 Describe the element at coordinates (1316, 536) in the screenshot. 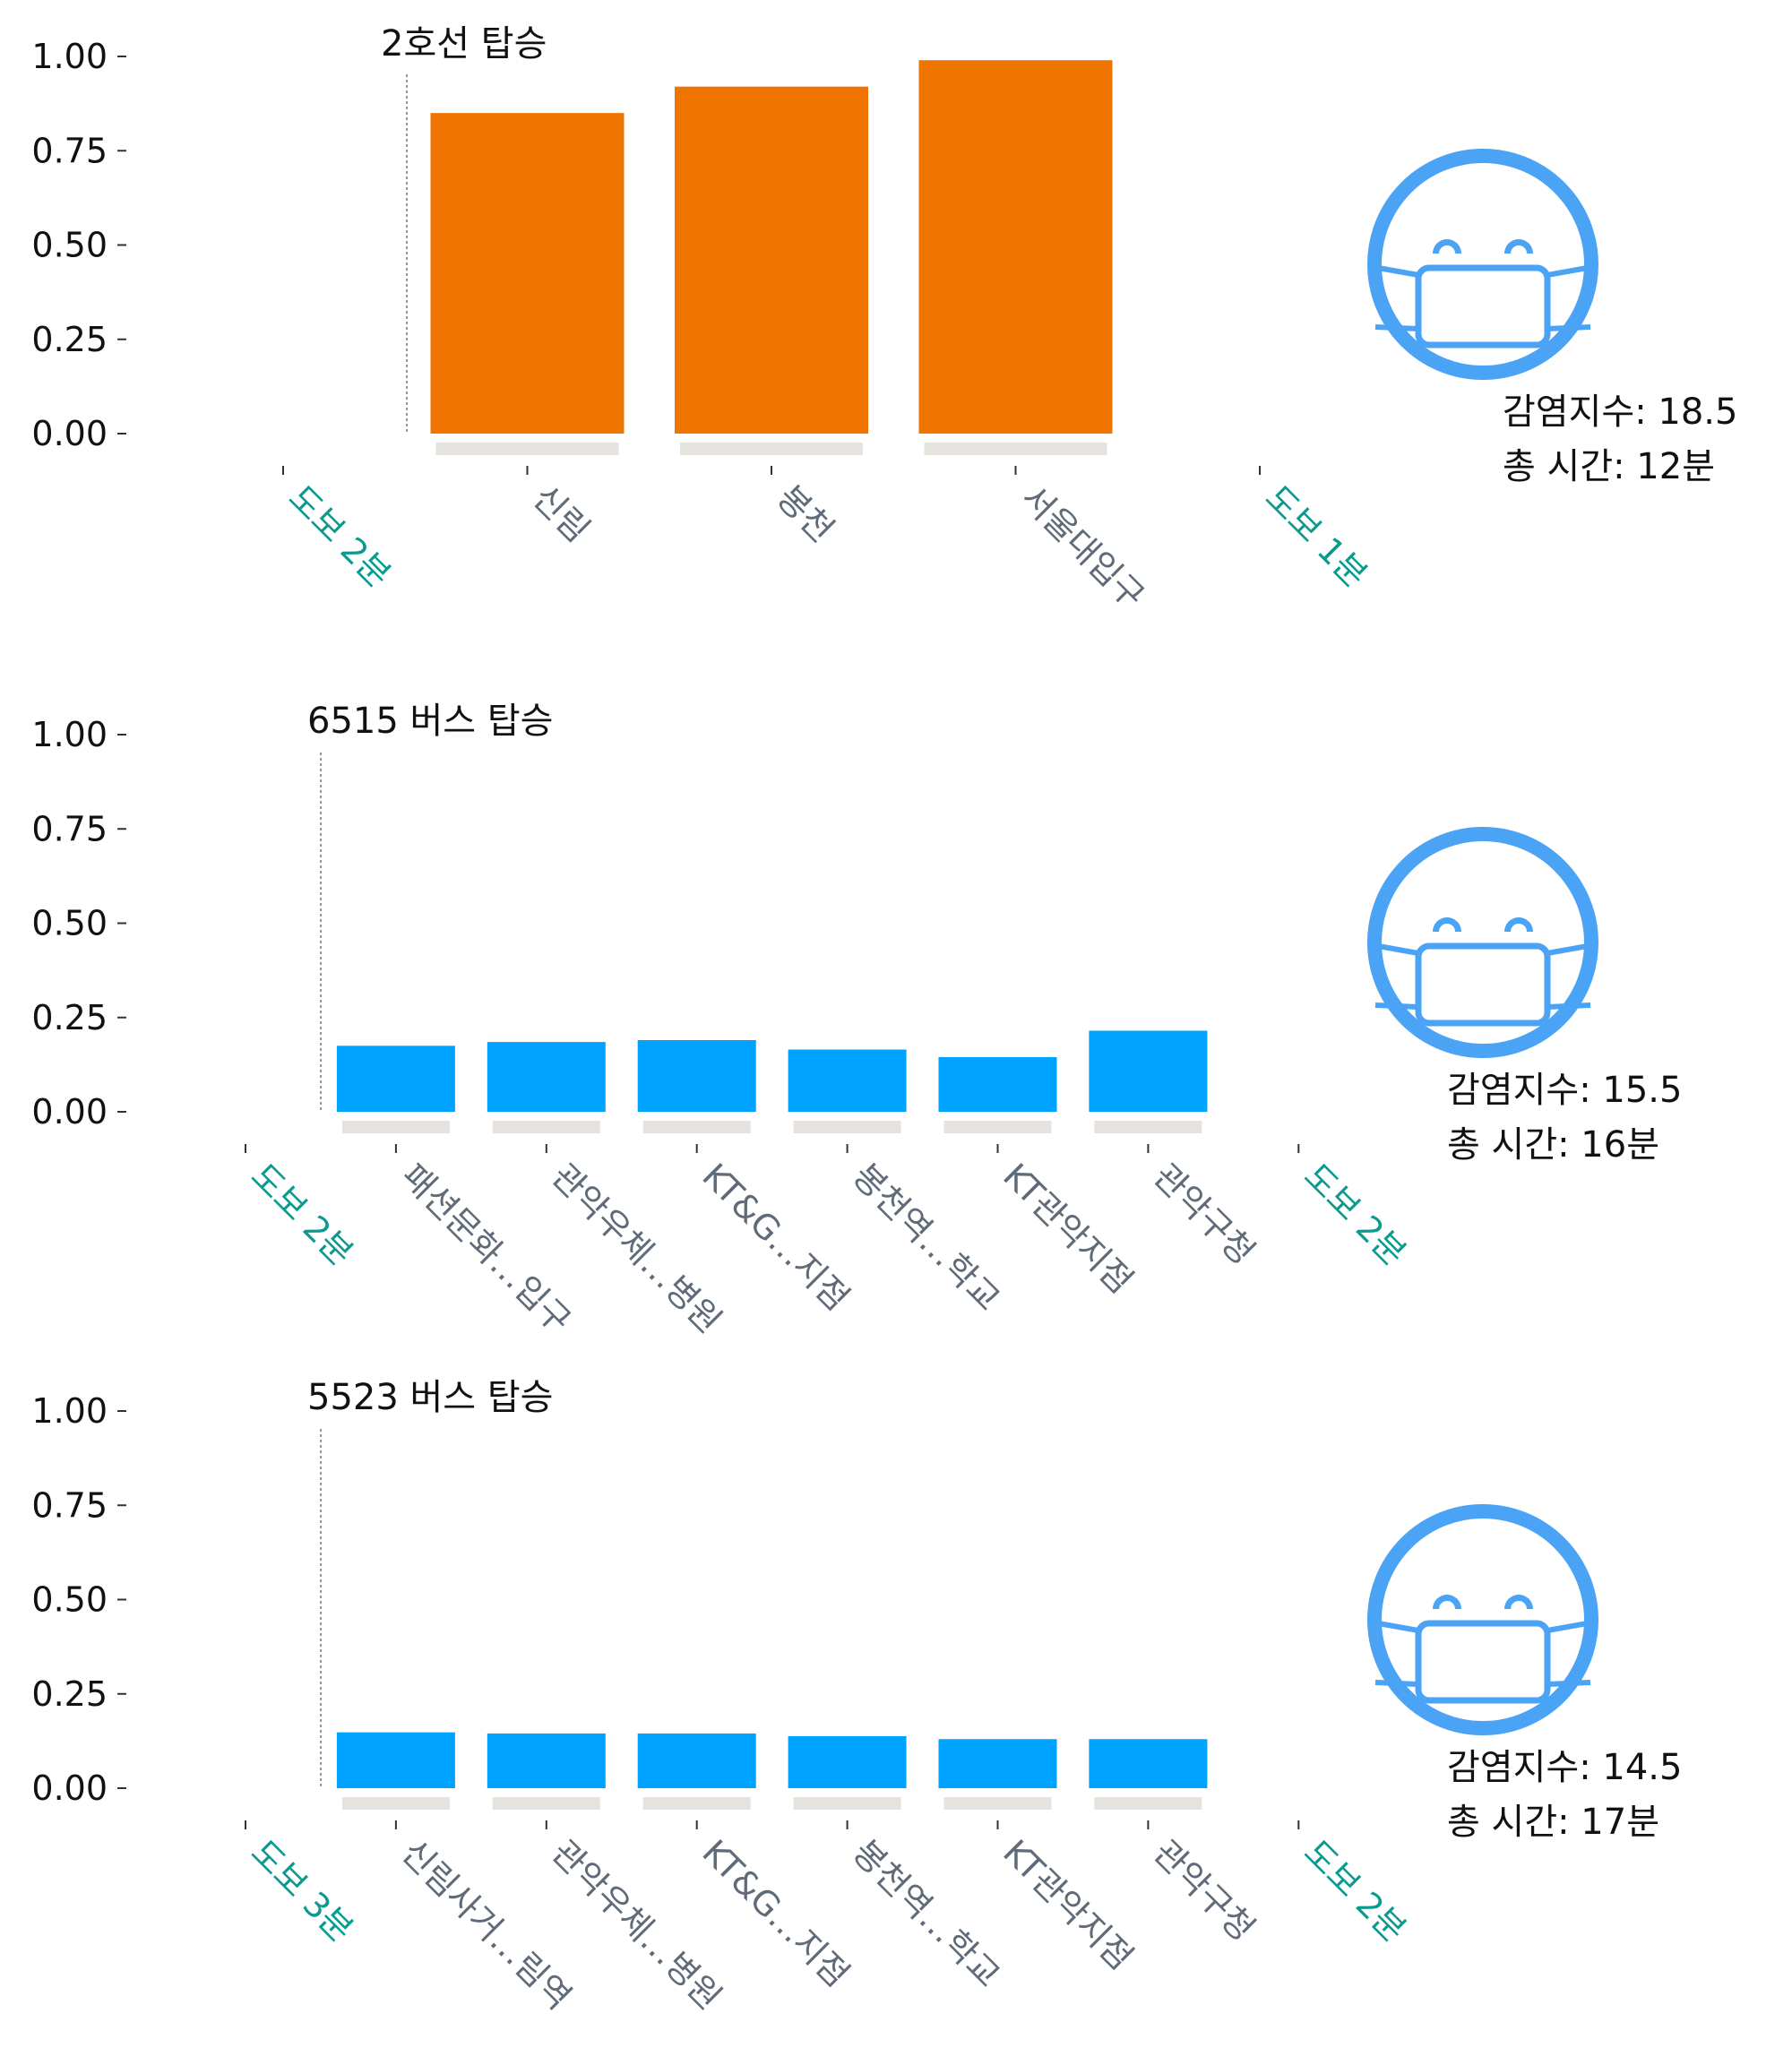

I see `walk-label-end: 도보 1분` at that location.